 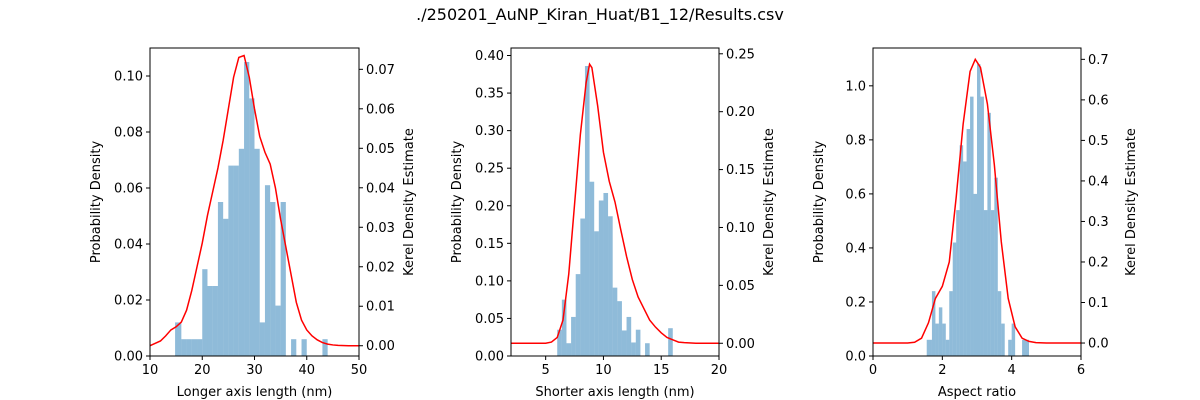 What do you see at coordinates (546, 370) in the screenshot?
I see `x-tick-label: 5` at bounding box center [546, 370].